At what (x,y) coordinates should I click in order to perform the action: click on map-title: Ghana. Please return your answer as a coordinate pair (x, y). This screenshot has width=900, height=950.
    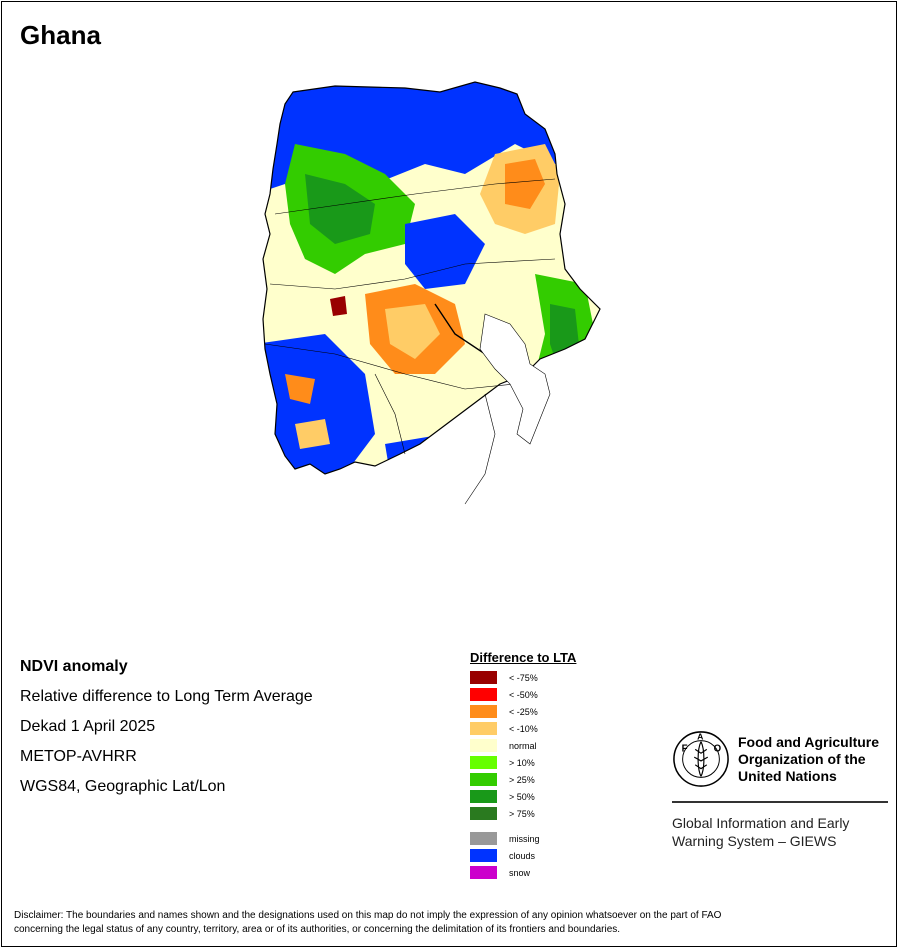
    Looking at the image, I should click on (60, 35).